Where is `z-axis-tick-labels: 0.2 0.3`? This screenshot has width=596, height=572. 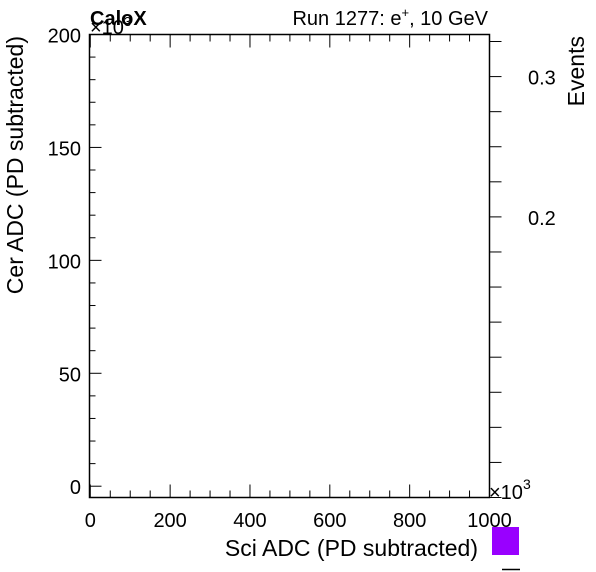
z-axis-tick-labels: 0.2 0.3 is located at coordinates (542, 149).